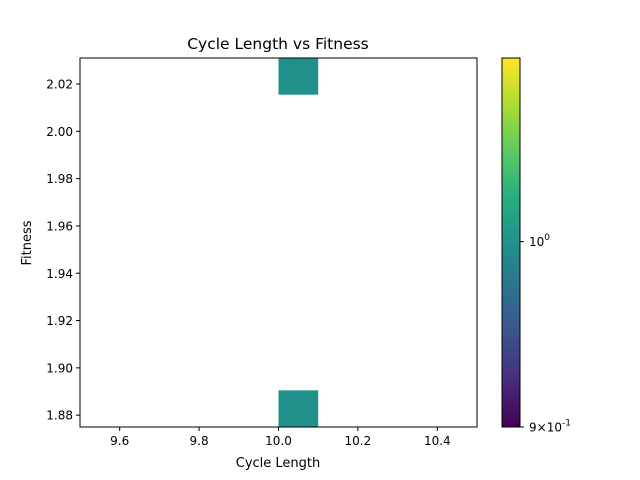  I want to click on colorbar-ticks: 100 9×10⁻¹, so click(545, 334).